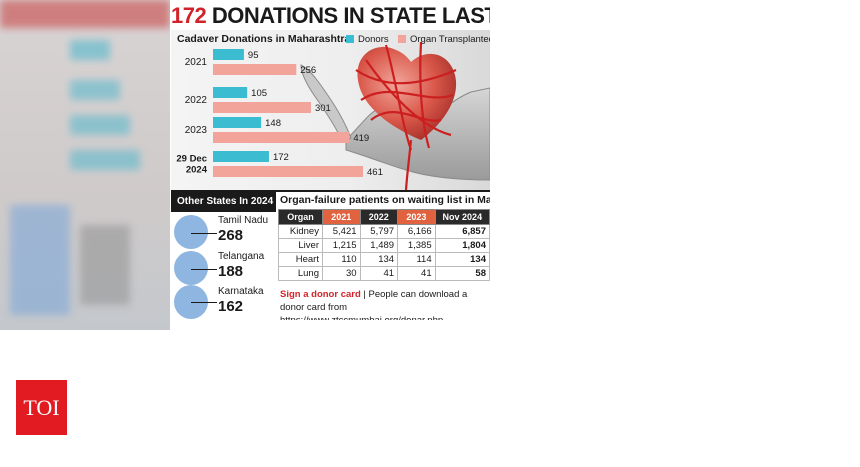 The width and height of the screenshot is (860, 467). What do you see at coordinates (231, 306) in the screenshot?
I see `state-count: 162` at bounding box center [231, 306].